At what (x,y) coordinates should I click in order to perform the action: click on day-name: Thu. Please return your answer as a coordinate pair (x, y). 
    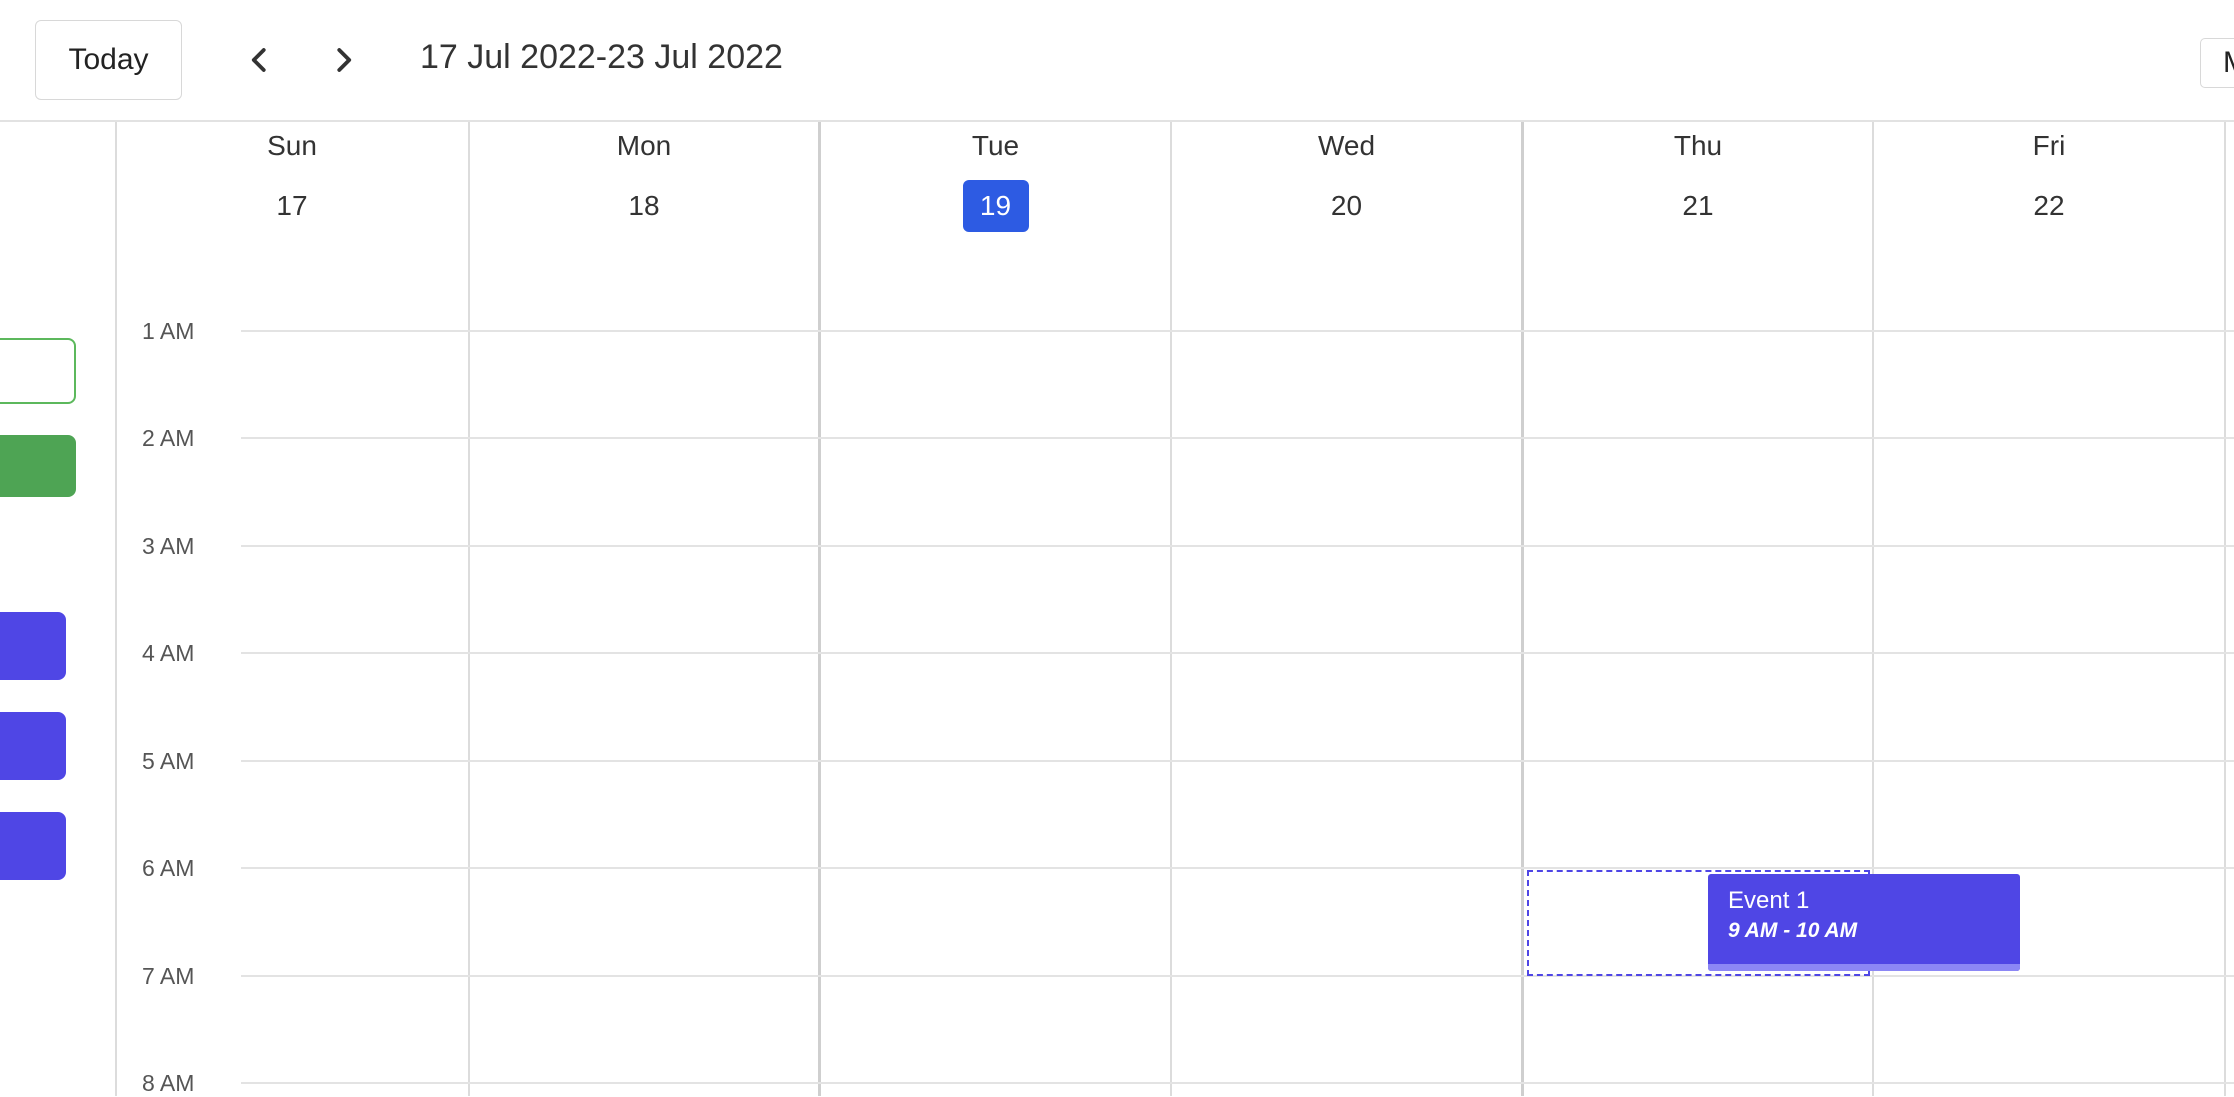
    Looking at the image, I should click on (1698, 145).